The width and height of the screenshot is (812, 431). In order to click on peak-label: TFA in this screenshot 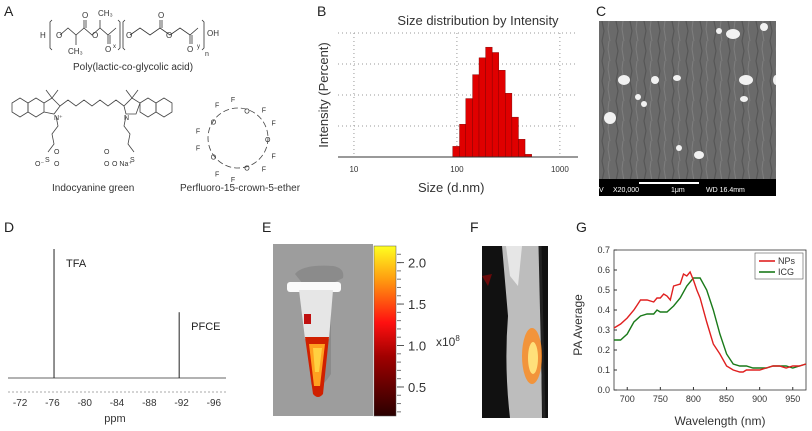, I will do `click(76, 264)`.